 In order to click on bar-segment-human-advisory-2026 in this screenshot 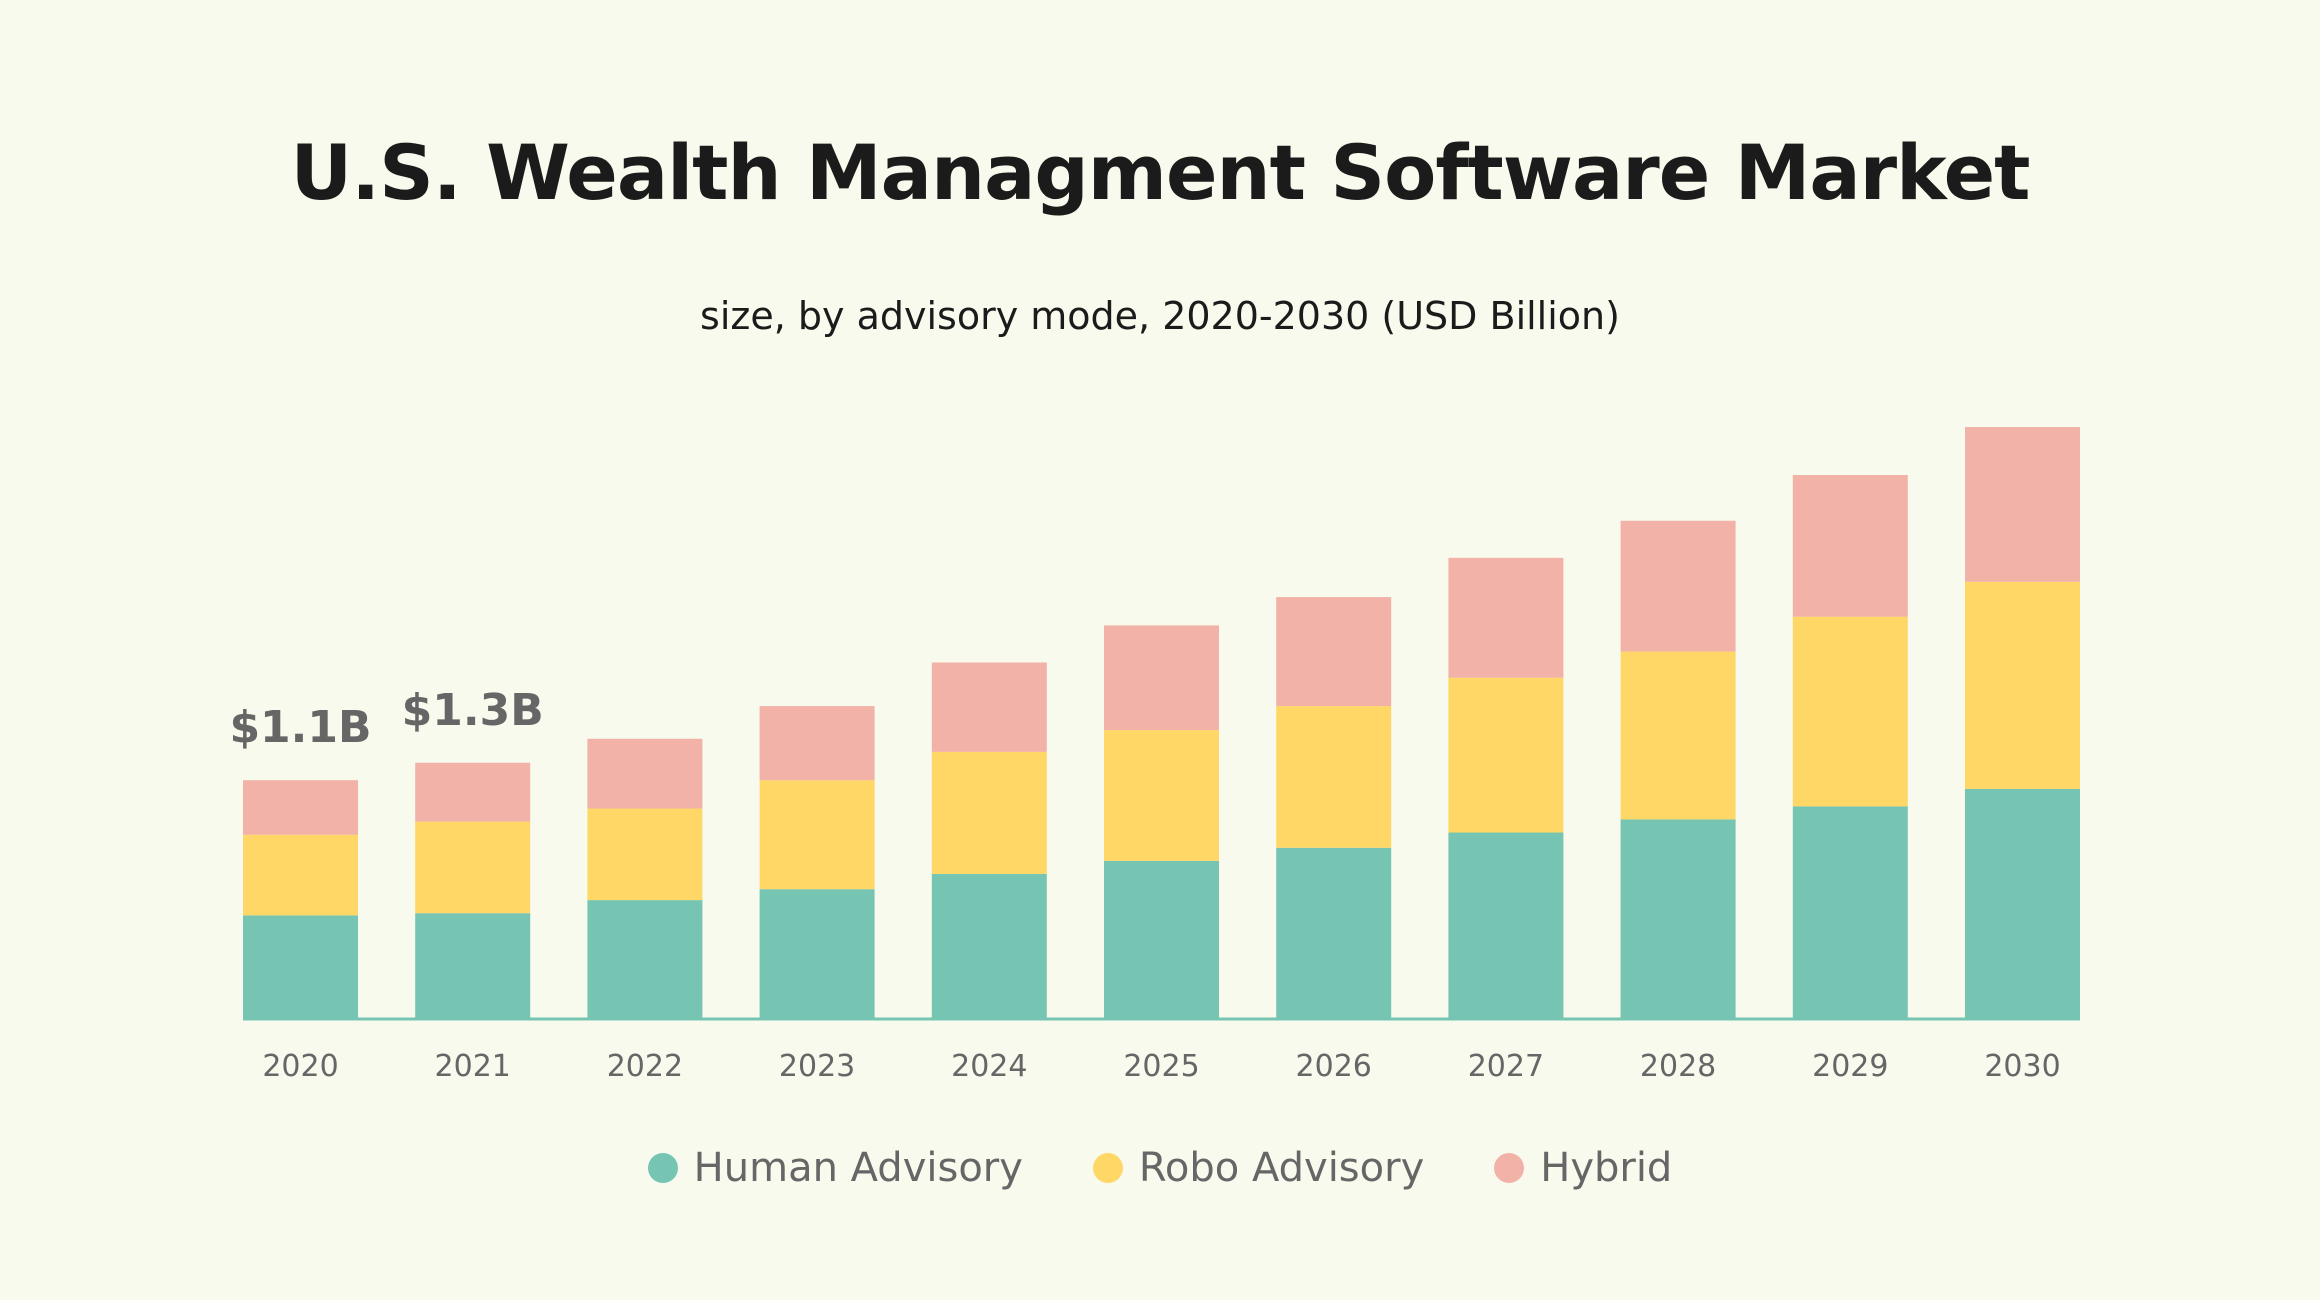, I will do `click(1334, 933)`.